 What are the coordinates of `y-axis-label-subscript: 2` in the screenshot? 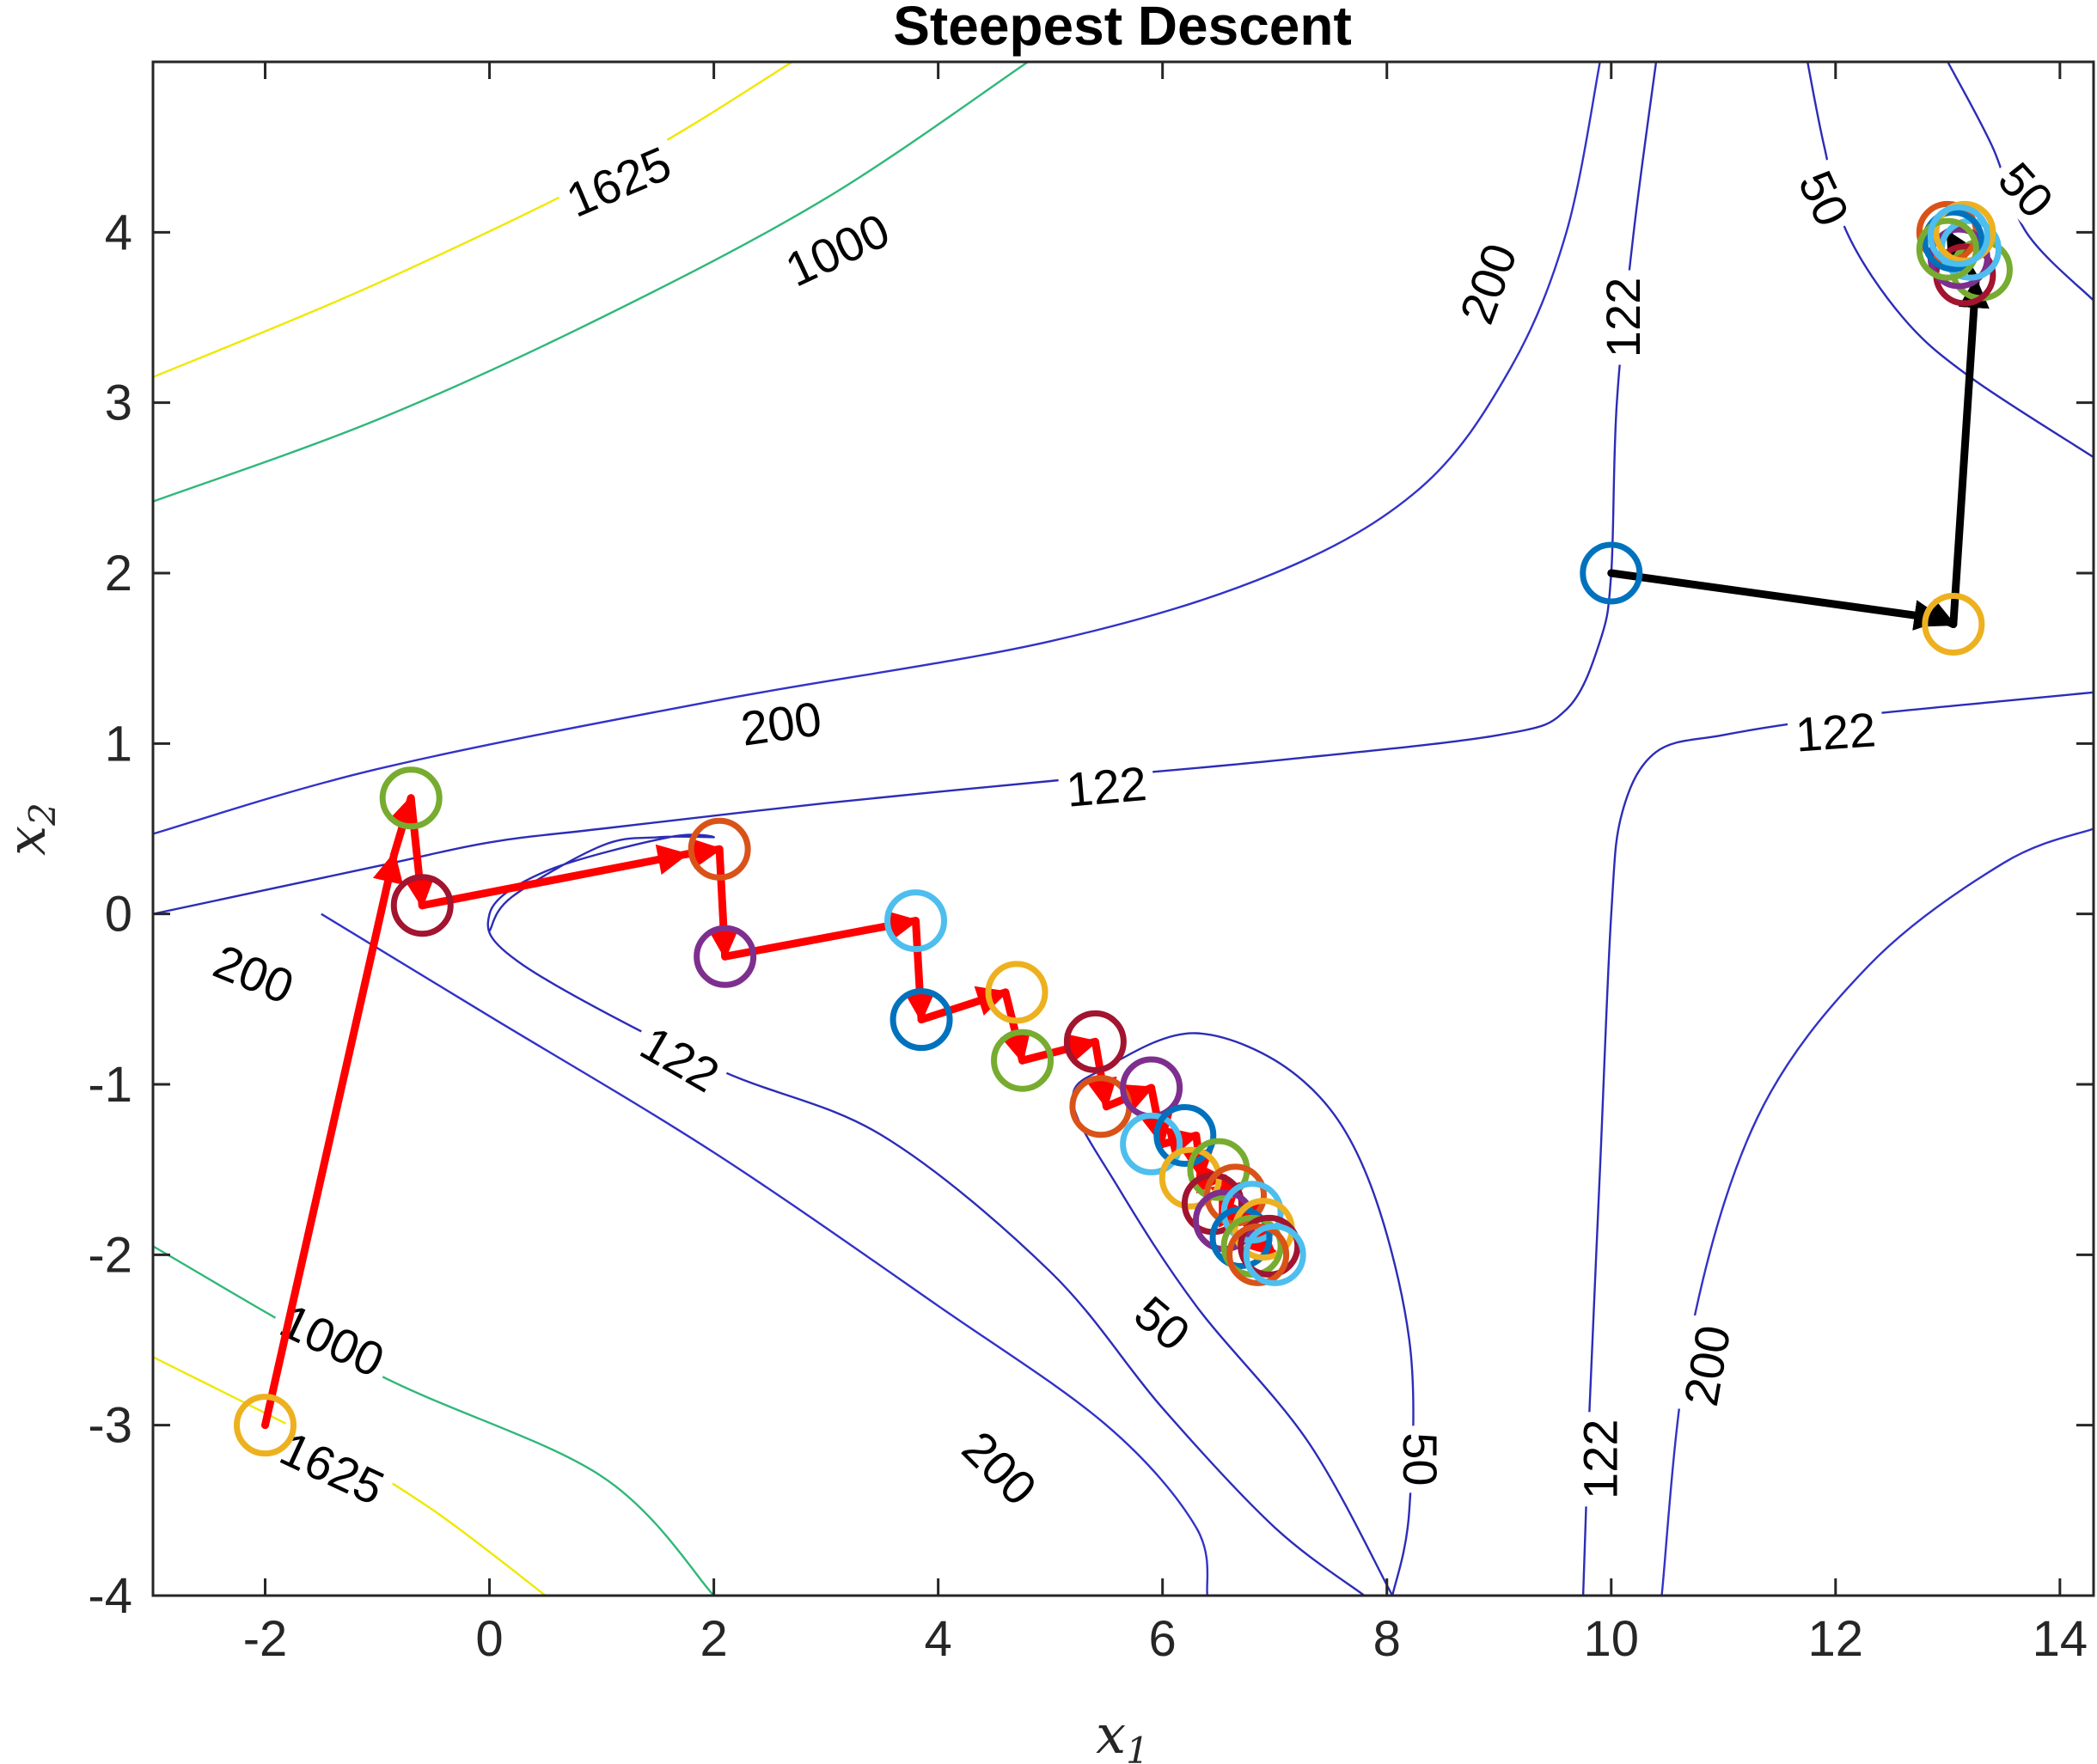 It's located at (42, 815).